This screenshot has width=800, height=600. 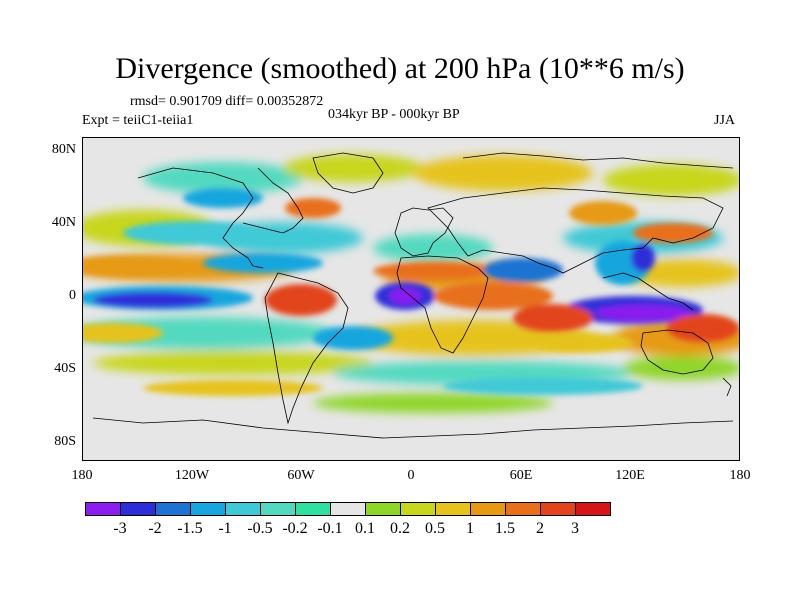 What do you see at coordinates (65, 368) in the screenshot?
I see `lat-label-40s: 40S` at bounding box center [65, 368].